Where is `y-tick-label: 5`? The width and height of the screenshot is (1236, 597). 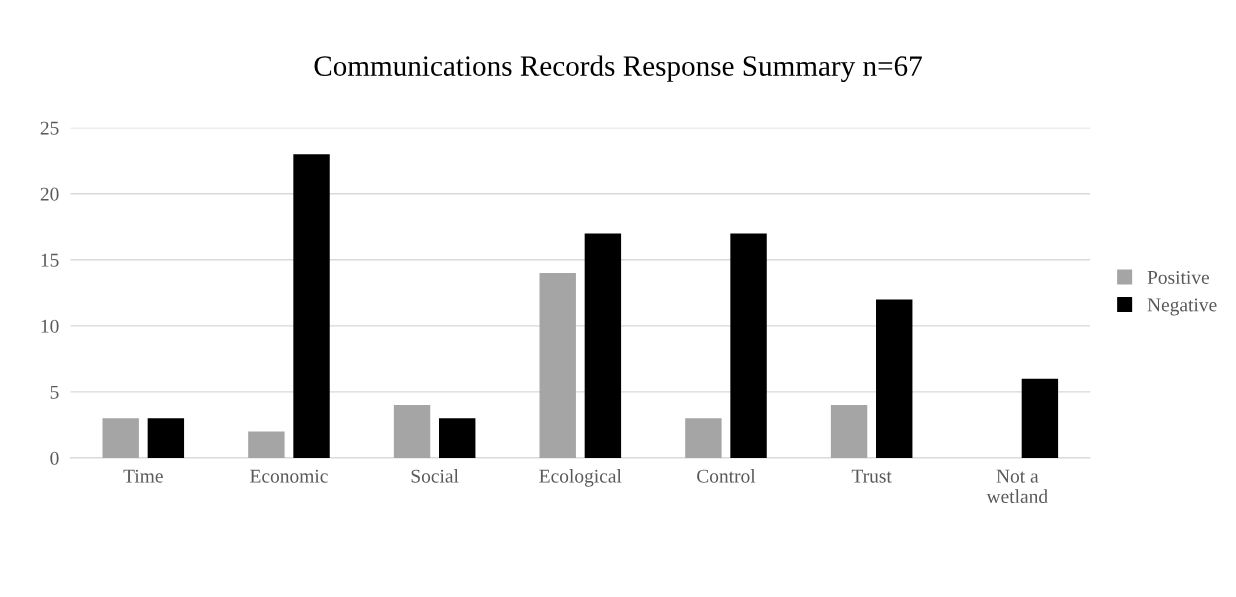
y-tick-label: 5 is located at coordinates (54, 392).